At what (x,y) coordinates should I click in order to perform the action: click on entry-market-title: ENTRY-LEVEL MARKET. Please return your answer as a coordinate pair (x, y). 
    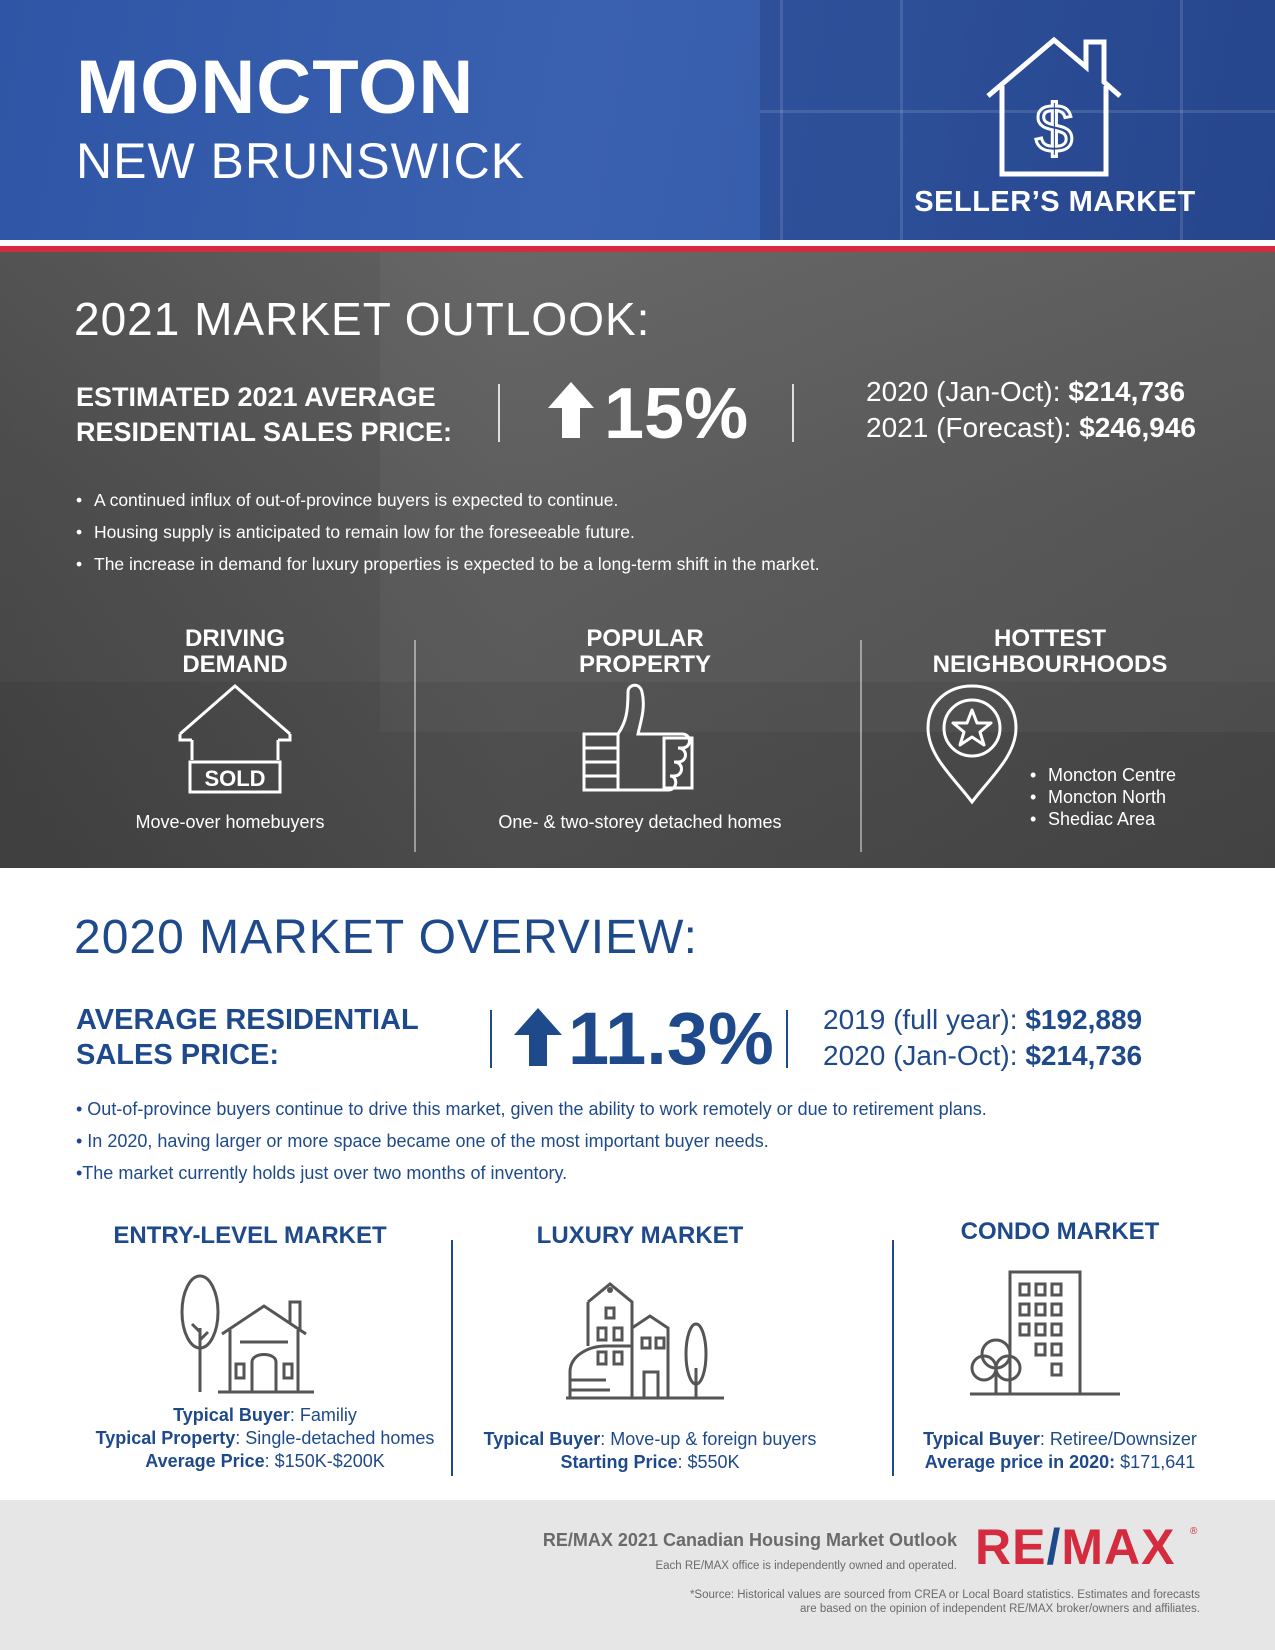
    Looking at the image, I should click on (250, 1235).